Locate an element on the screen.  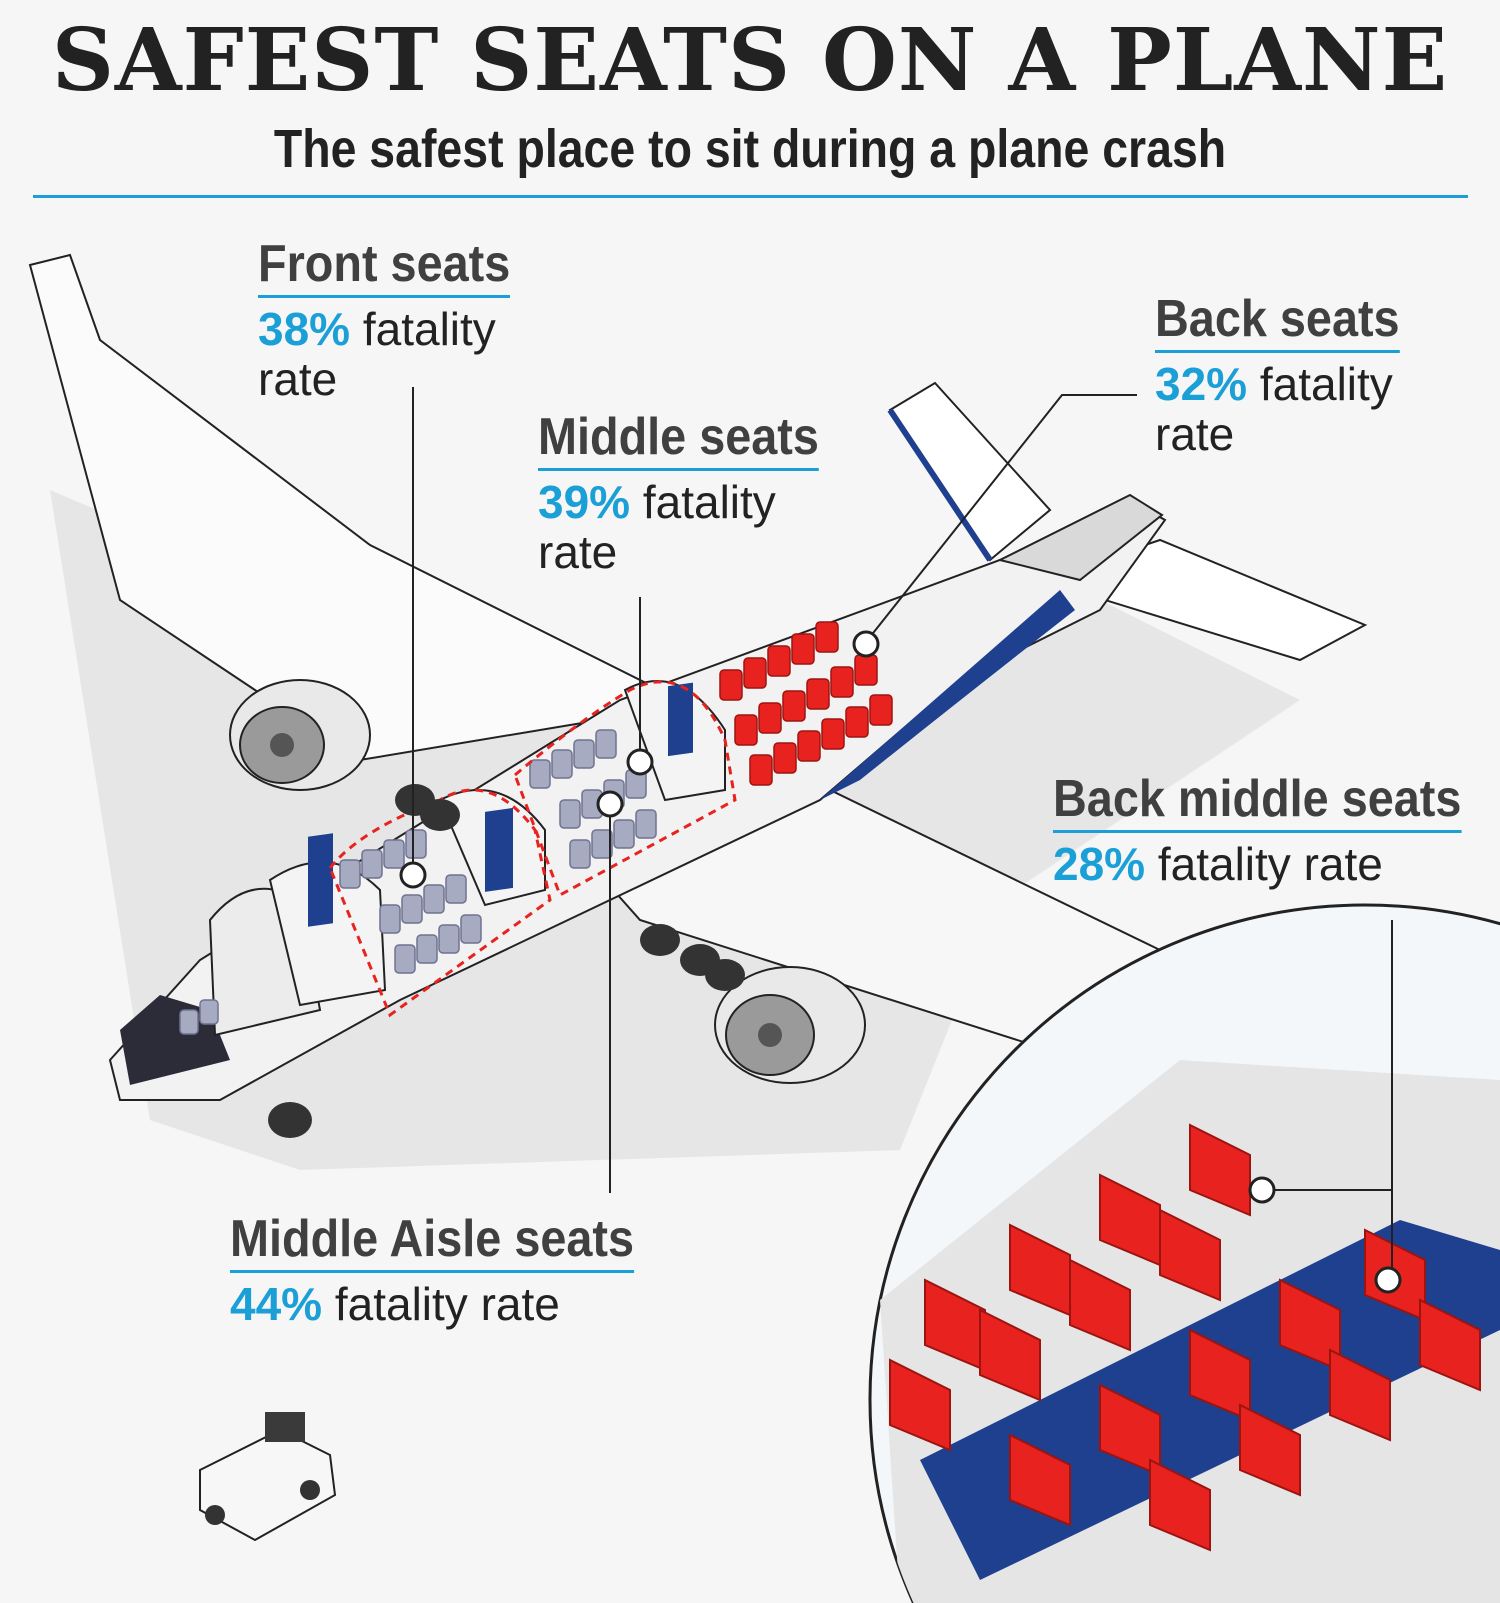
front-seats-heading: Front seats is located at coordinates (384, 266).